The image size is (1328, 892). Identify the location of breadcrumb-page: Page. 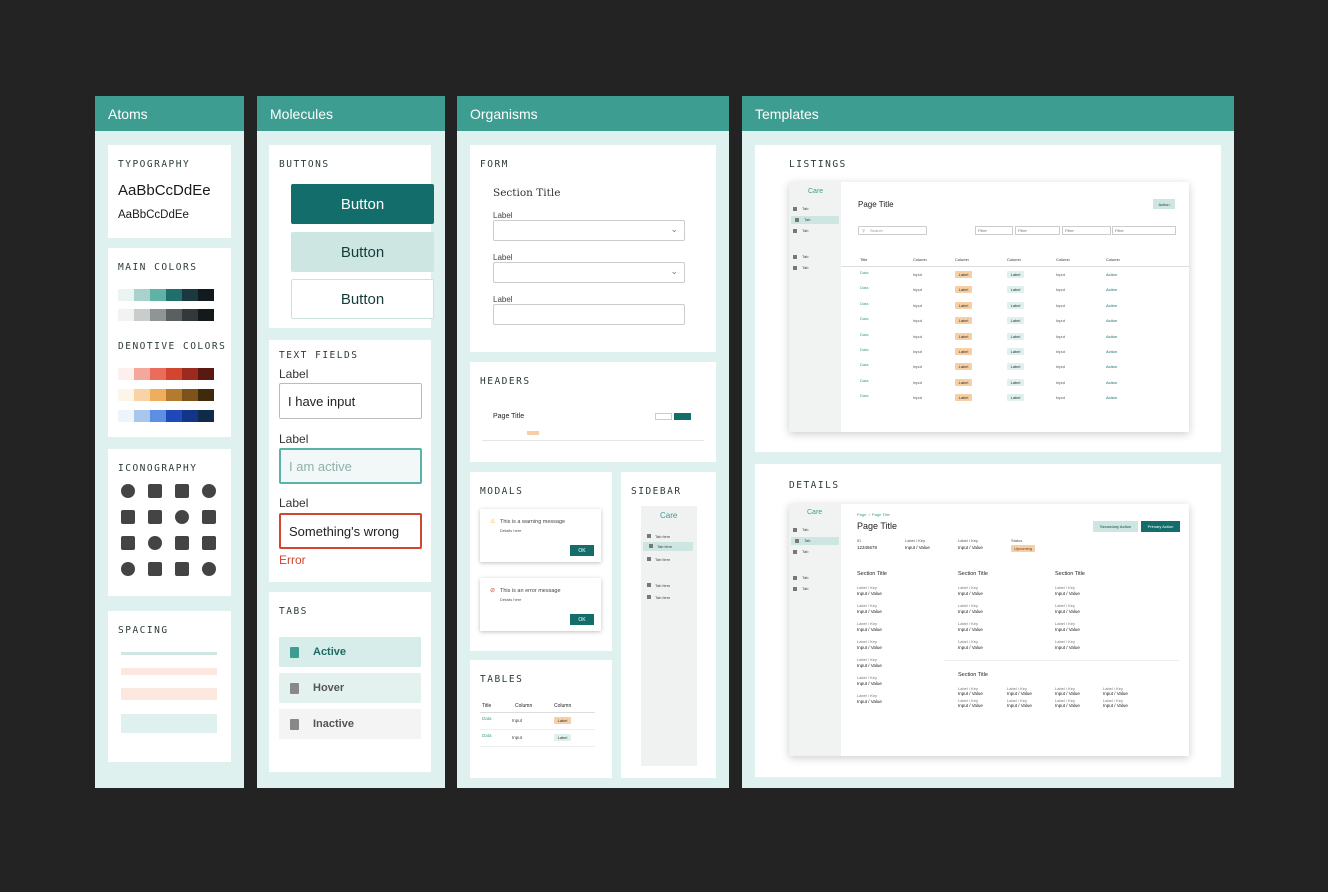
(862, 514).